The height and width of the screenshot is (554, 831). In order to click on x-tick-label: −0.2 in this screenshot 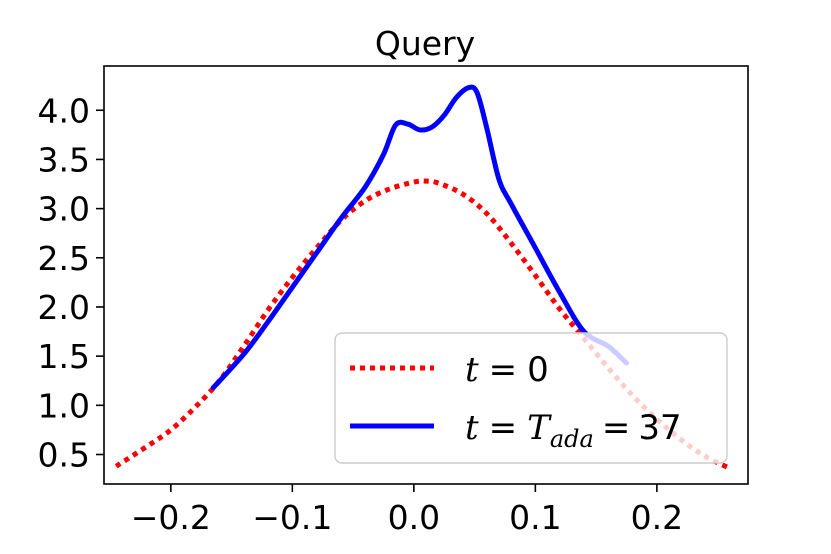, I will do `click(171, 517)`.